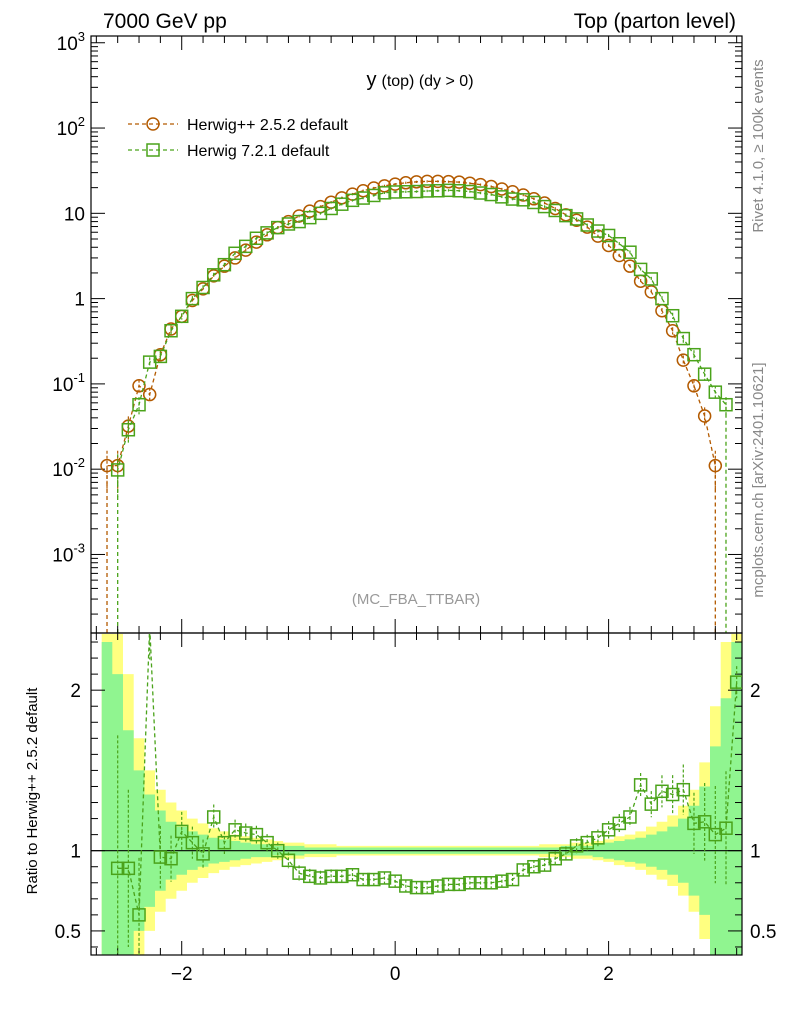 This screenshot has height=1024, width=786. I want to click on ratio-y-tick-label-left: 1, so click(75, 852).